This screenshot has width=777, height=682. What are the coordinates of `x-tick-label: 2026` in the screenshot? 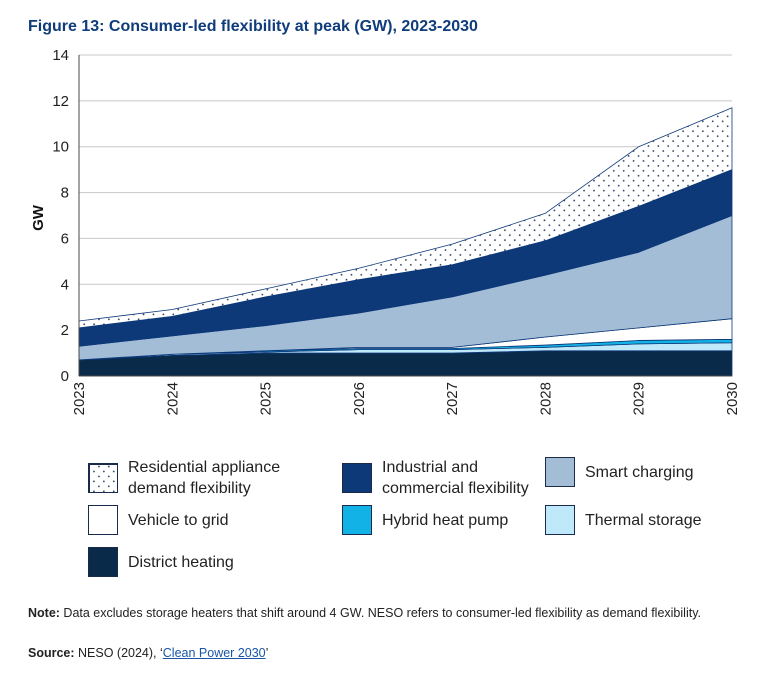 It's located at (359, 398).